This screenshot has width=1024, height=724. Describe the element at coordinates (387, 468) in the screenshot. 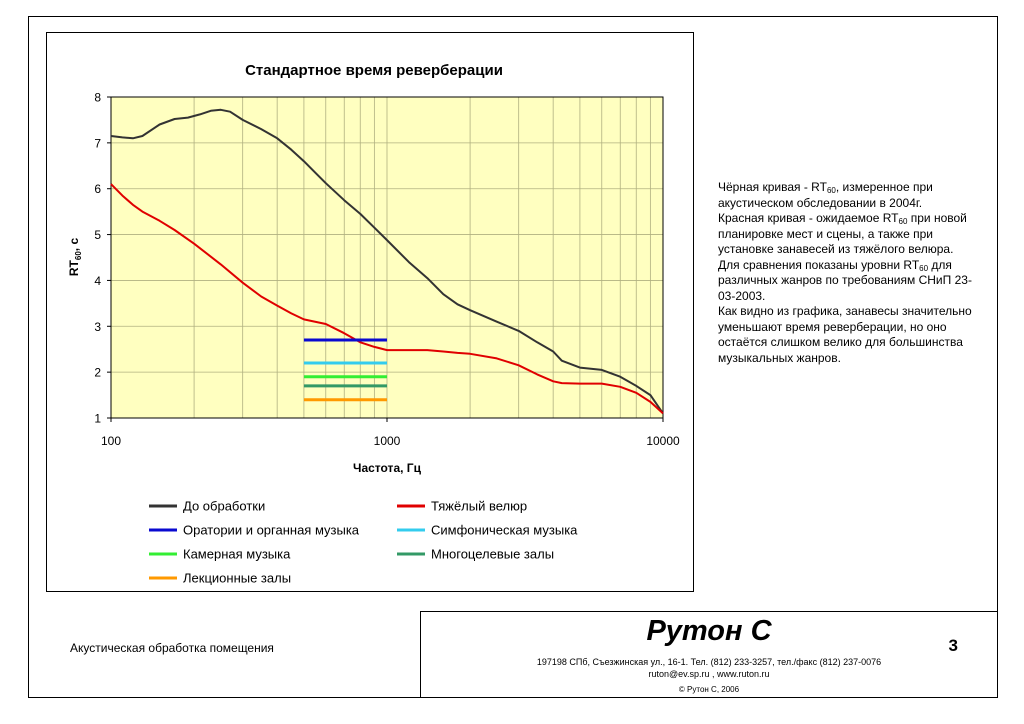

I see `x-axis-label: Частота, Гц` at that location.